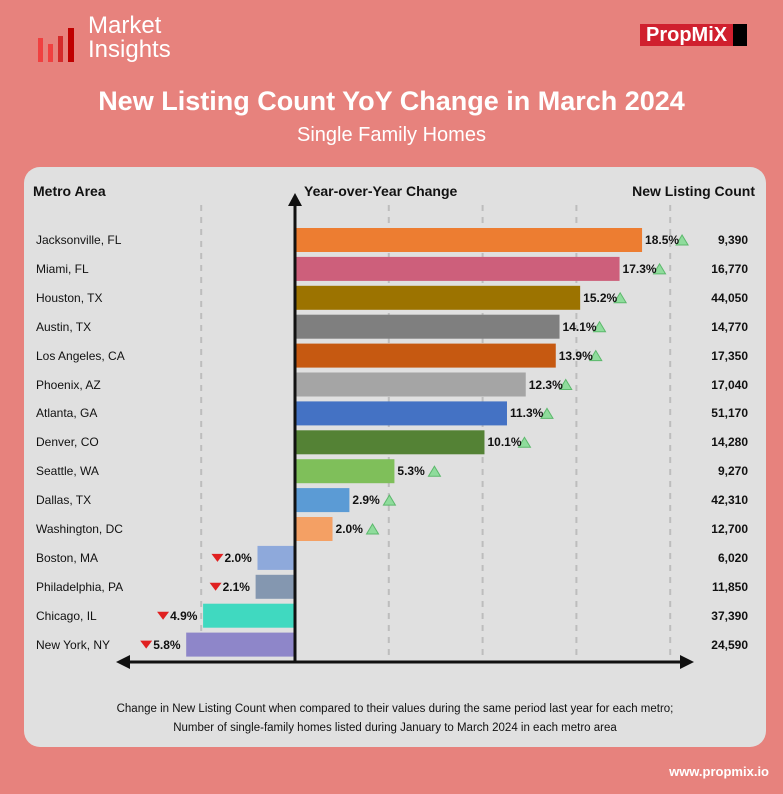 This screenshot has width=783, height=794. I want to click on yoy-value-label: 2.9%, so click(366, 500).